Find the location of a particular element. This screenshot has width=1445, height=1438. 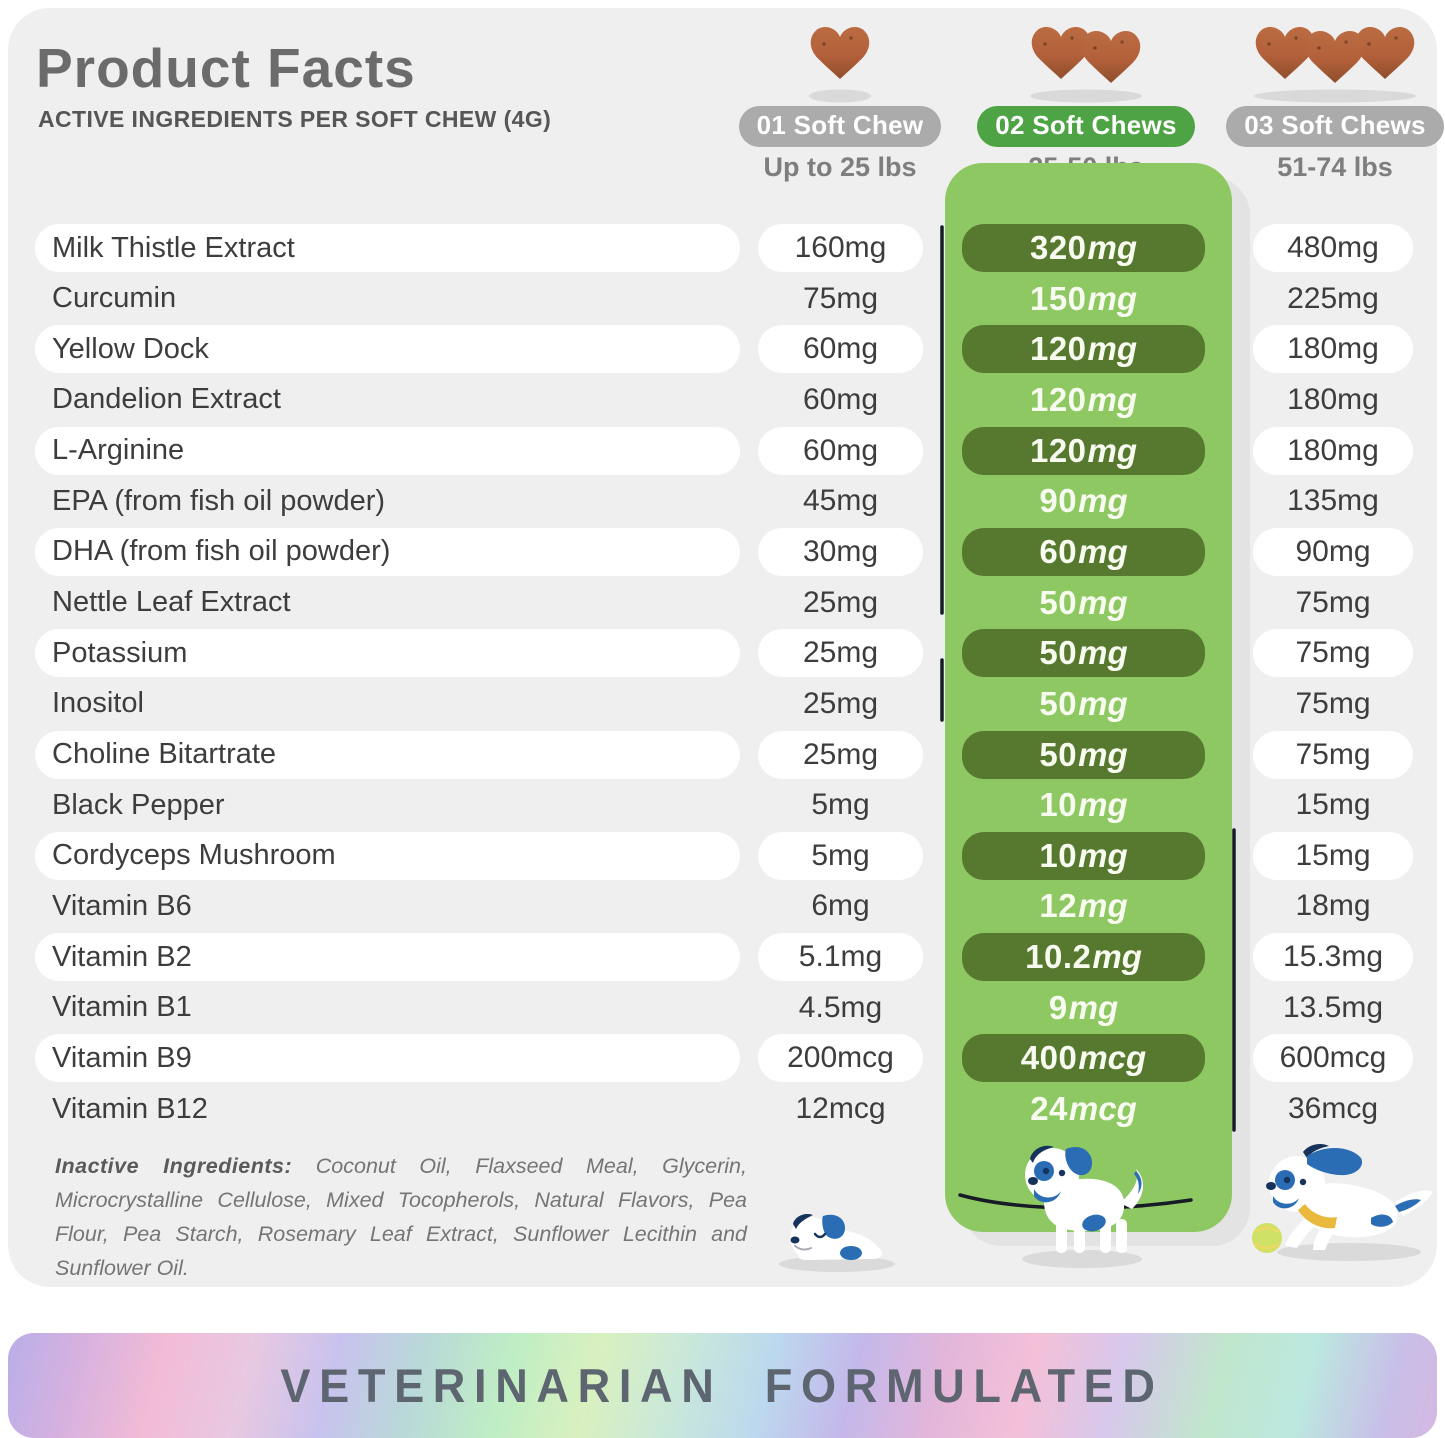

ingredient-row: Nettle Leaf Extract 25mg 50 mg 75mg is located at coordinates (724, 603).